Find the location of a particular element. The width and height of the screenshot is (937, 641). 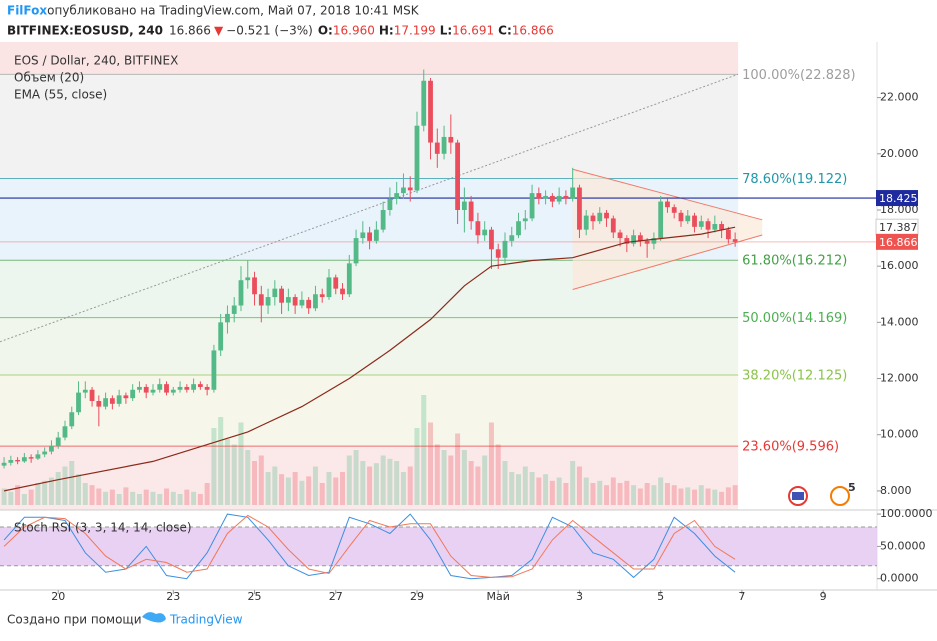

hline-label: 18.425 is located at coordinates (898, 198).